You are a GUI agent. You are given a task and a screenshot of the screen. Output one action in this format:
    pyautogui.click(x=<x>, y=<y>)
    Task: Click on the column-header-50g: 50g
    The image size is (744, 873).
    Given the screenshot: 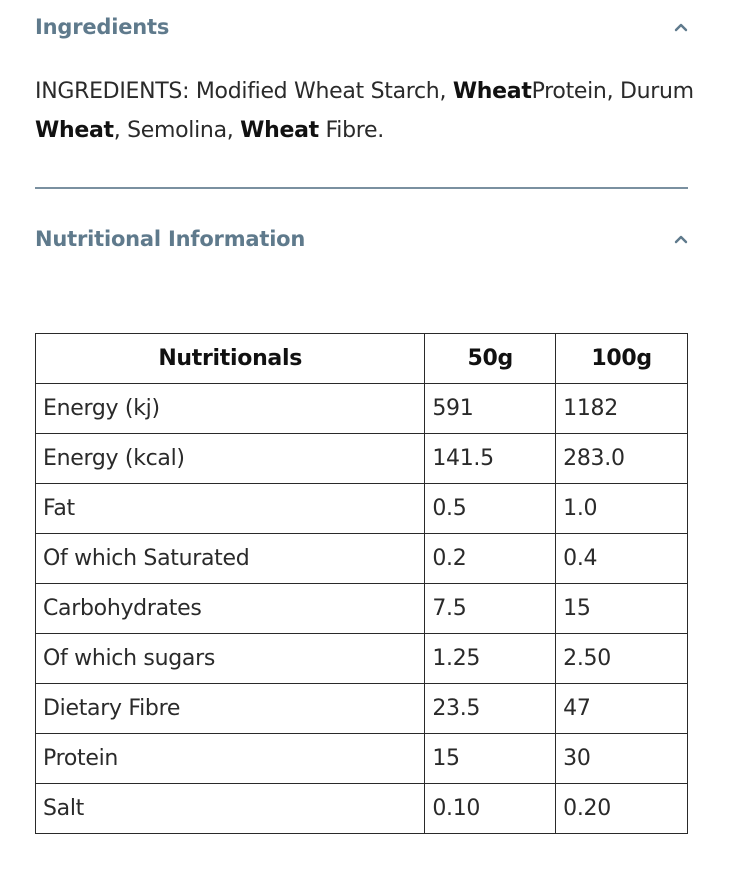 What is the action you would take?
    pyautogui.click(x=490, y=358)
    